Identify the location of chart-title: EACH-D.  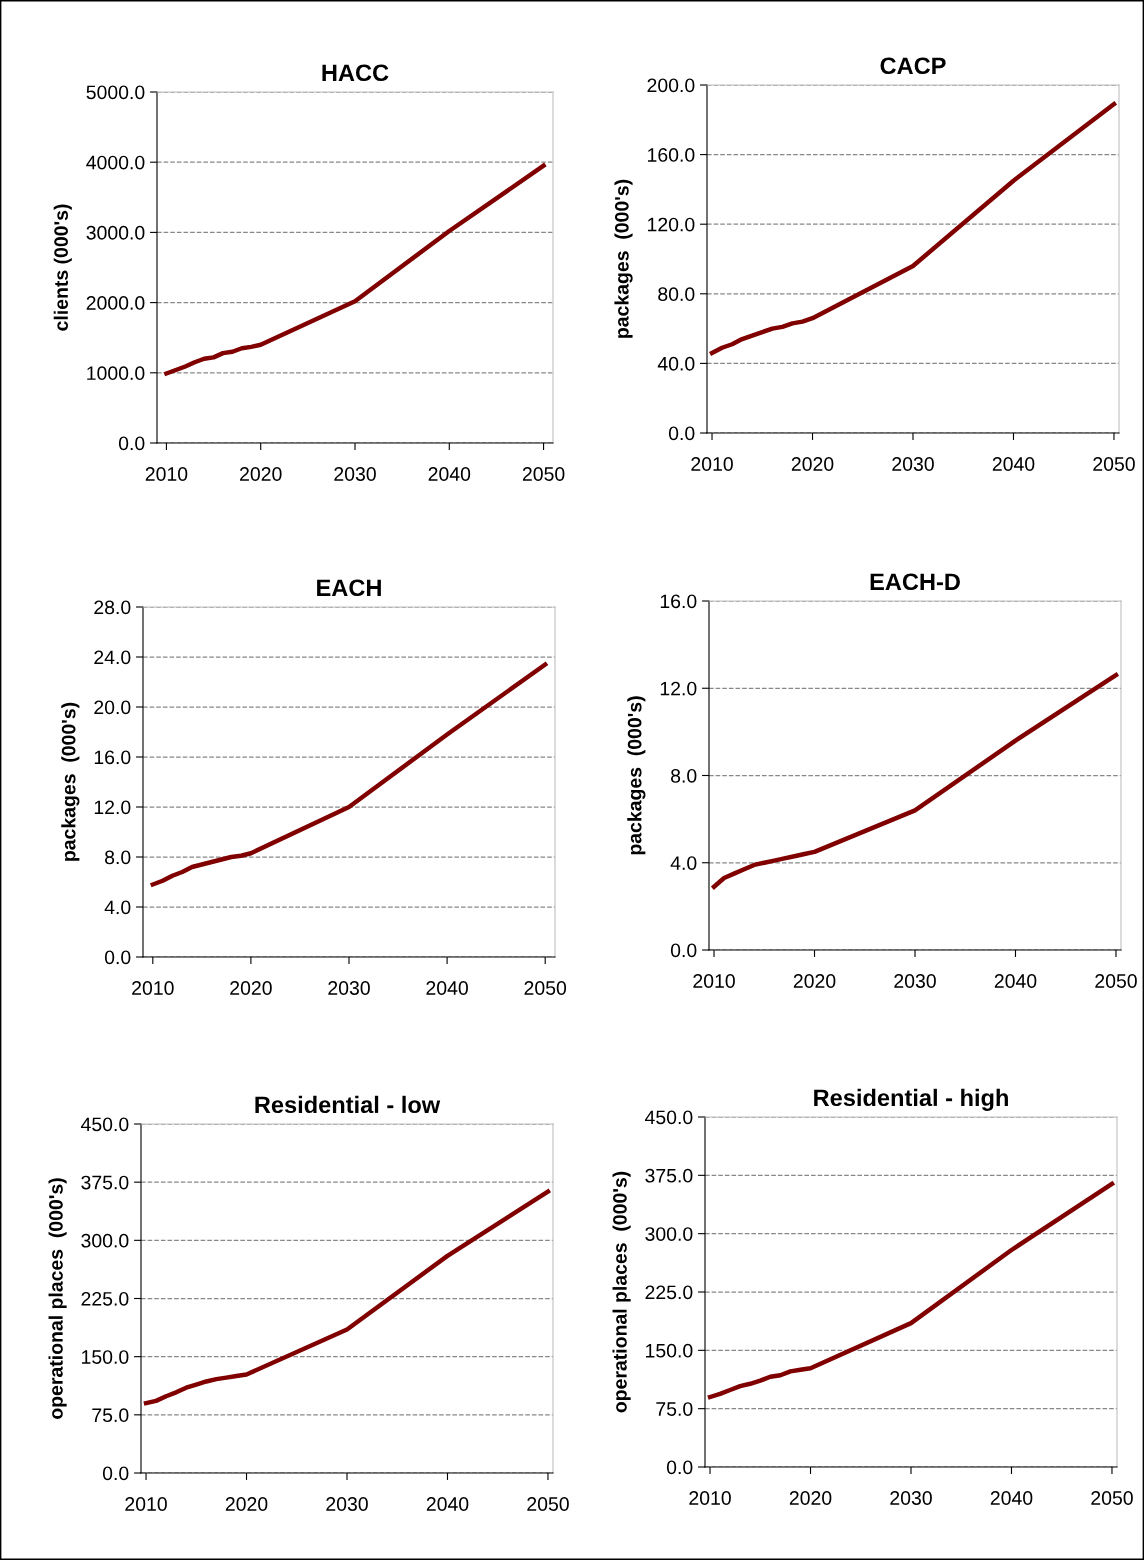
(915, 582).